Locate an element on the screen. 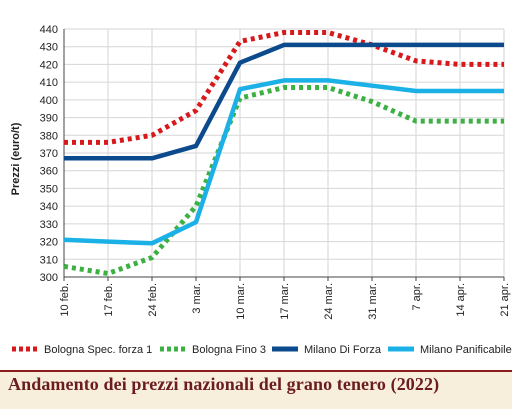 Image resolution: width=512 pixels, height=409 pixels. legend-label: Milano Di Forza is located at coordinates (343, 350).